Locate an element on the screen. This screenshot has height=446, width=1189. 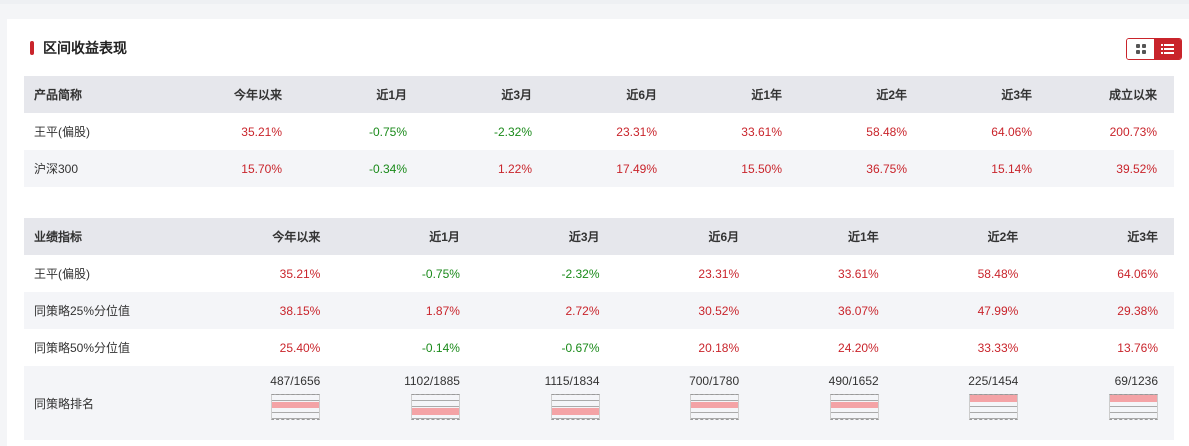
metric-cell: 38.15% is located at coordinates (266, 310).